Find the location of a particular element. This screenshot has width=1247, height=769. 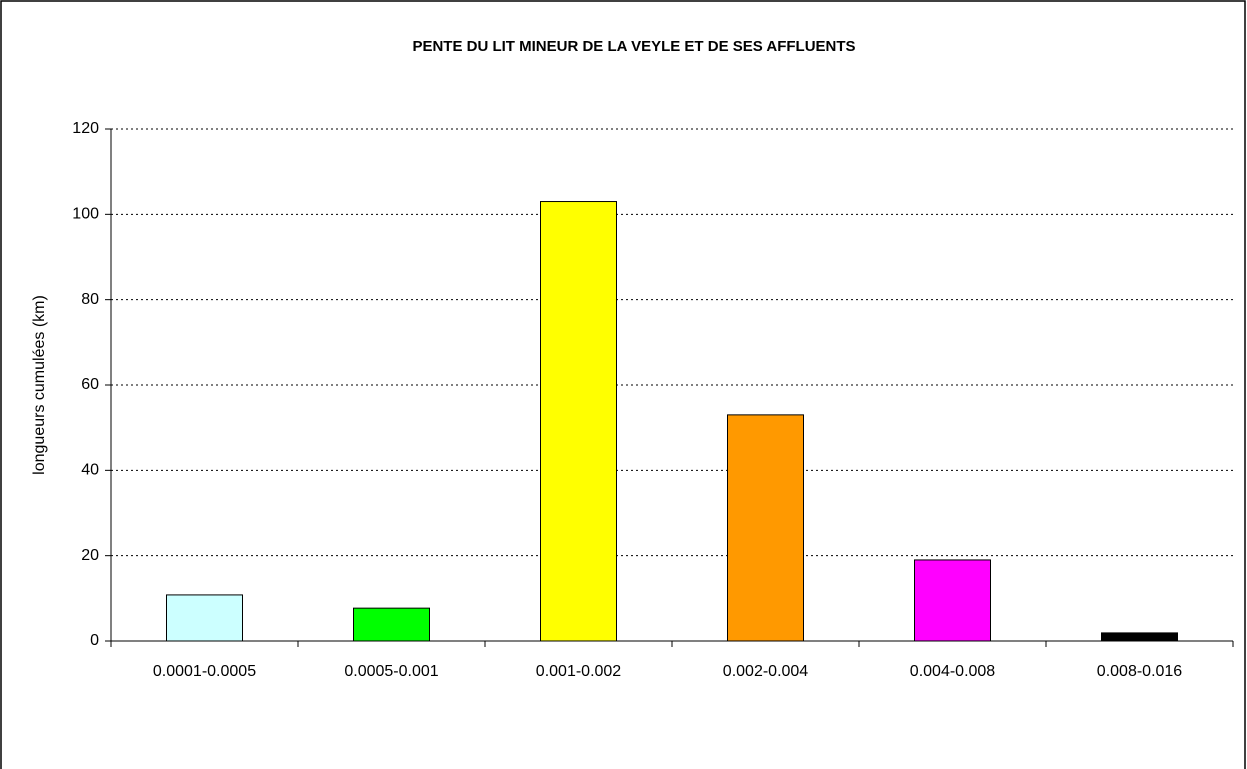

y-tick-label: 80 is located at coordinates (90, 299).